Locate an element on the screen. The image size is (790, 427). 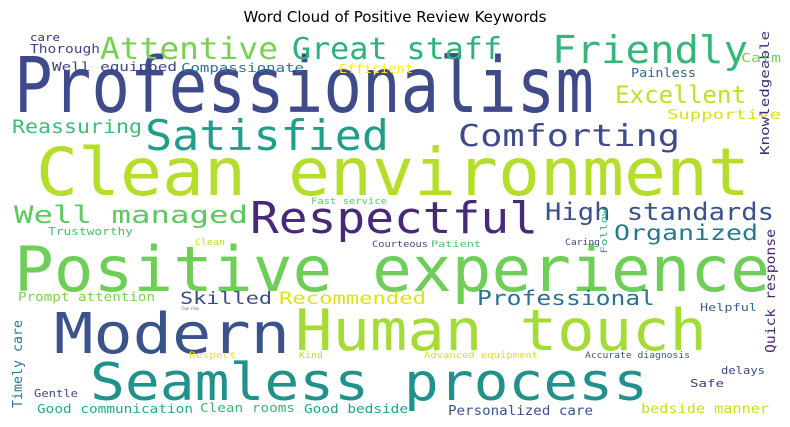
word-compassionate-32: Compassionate is located at coordinates (242, 68).